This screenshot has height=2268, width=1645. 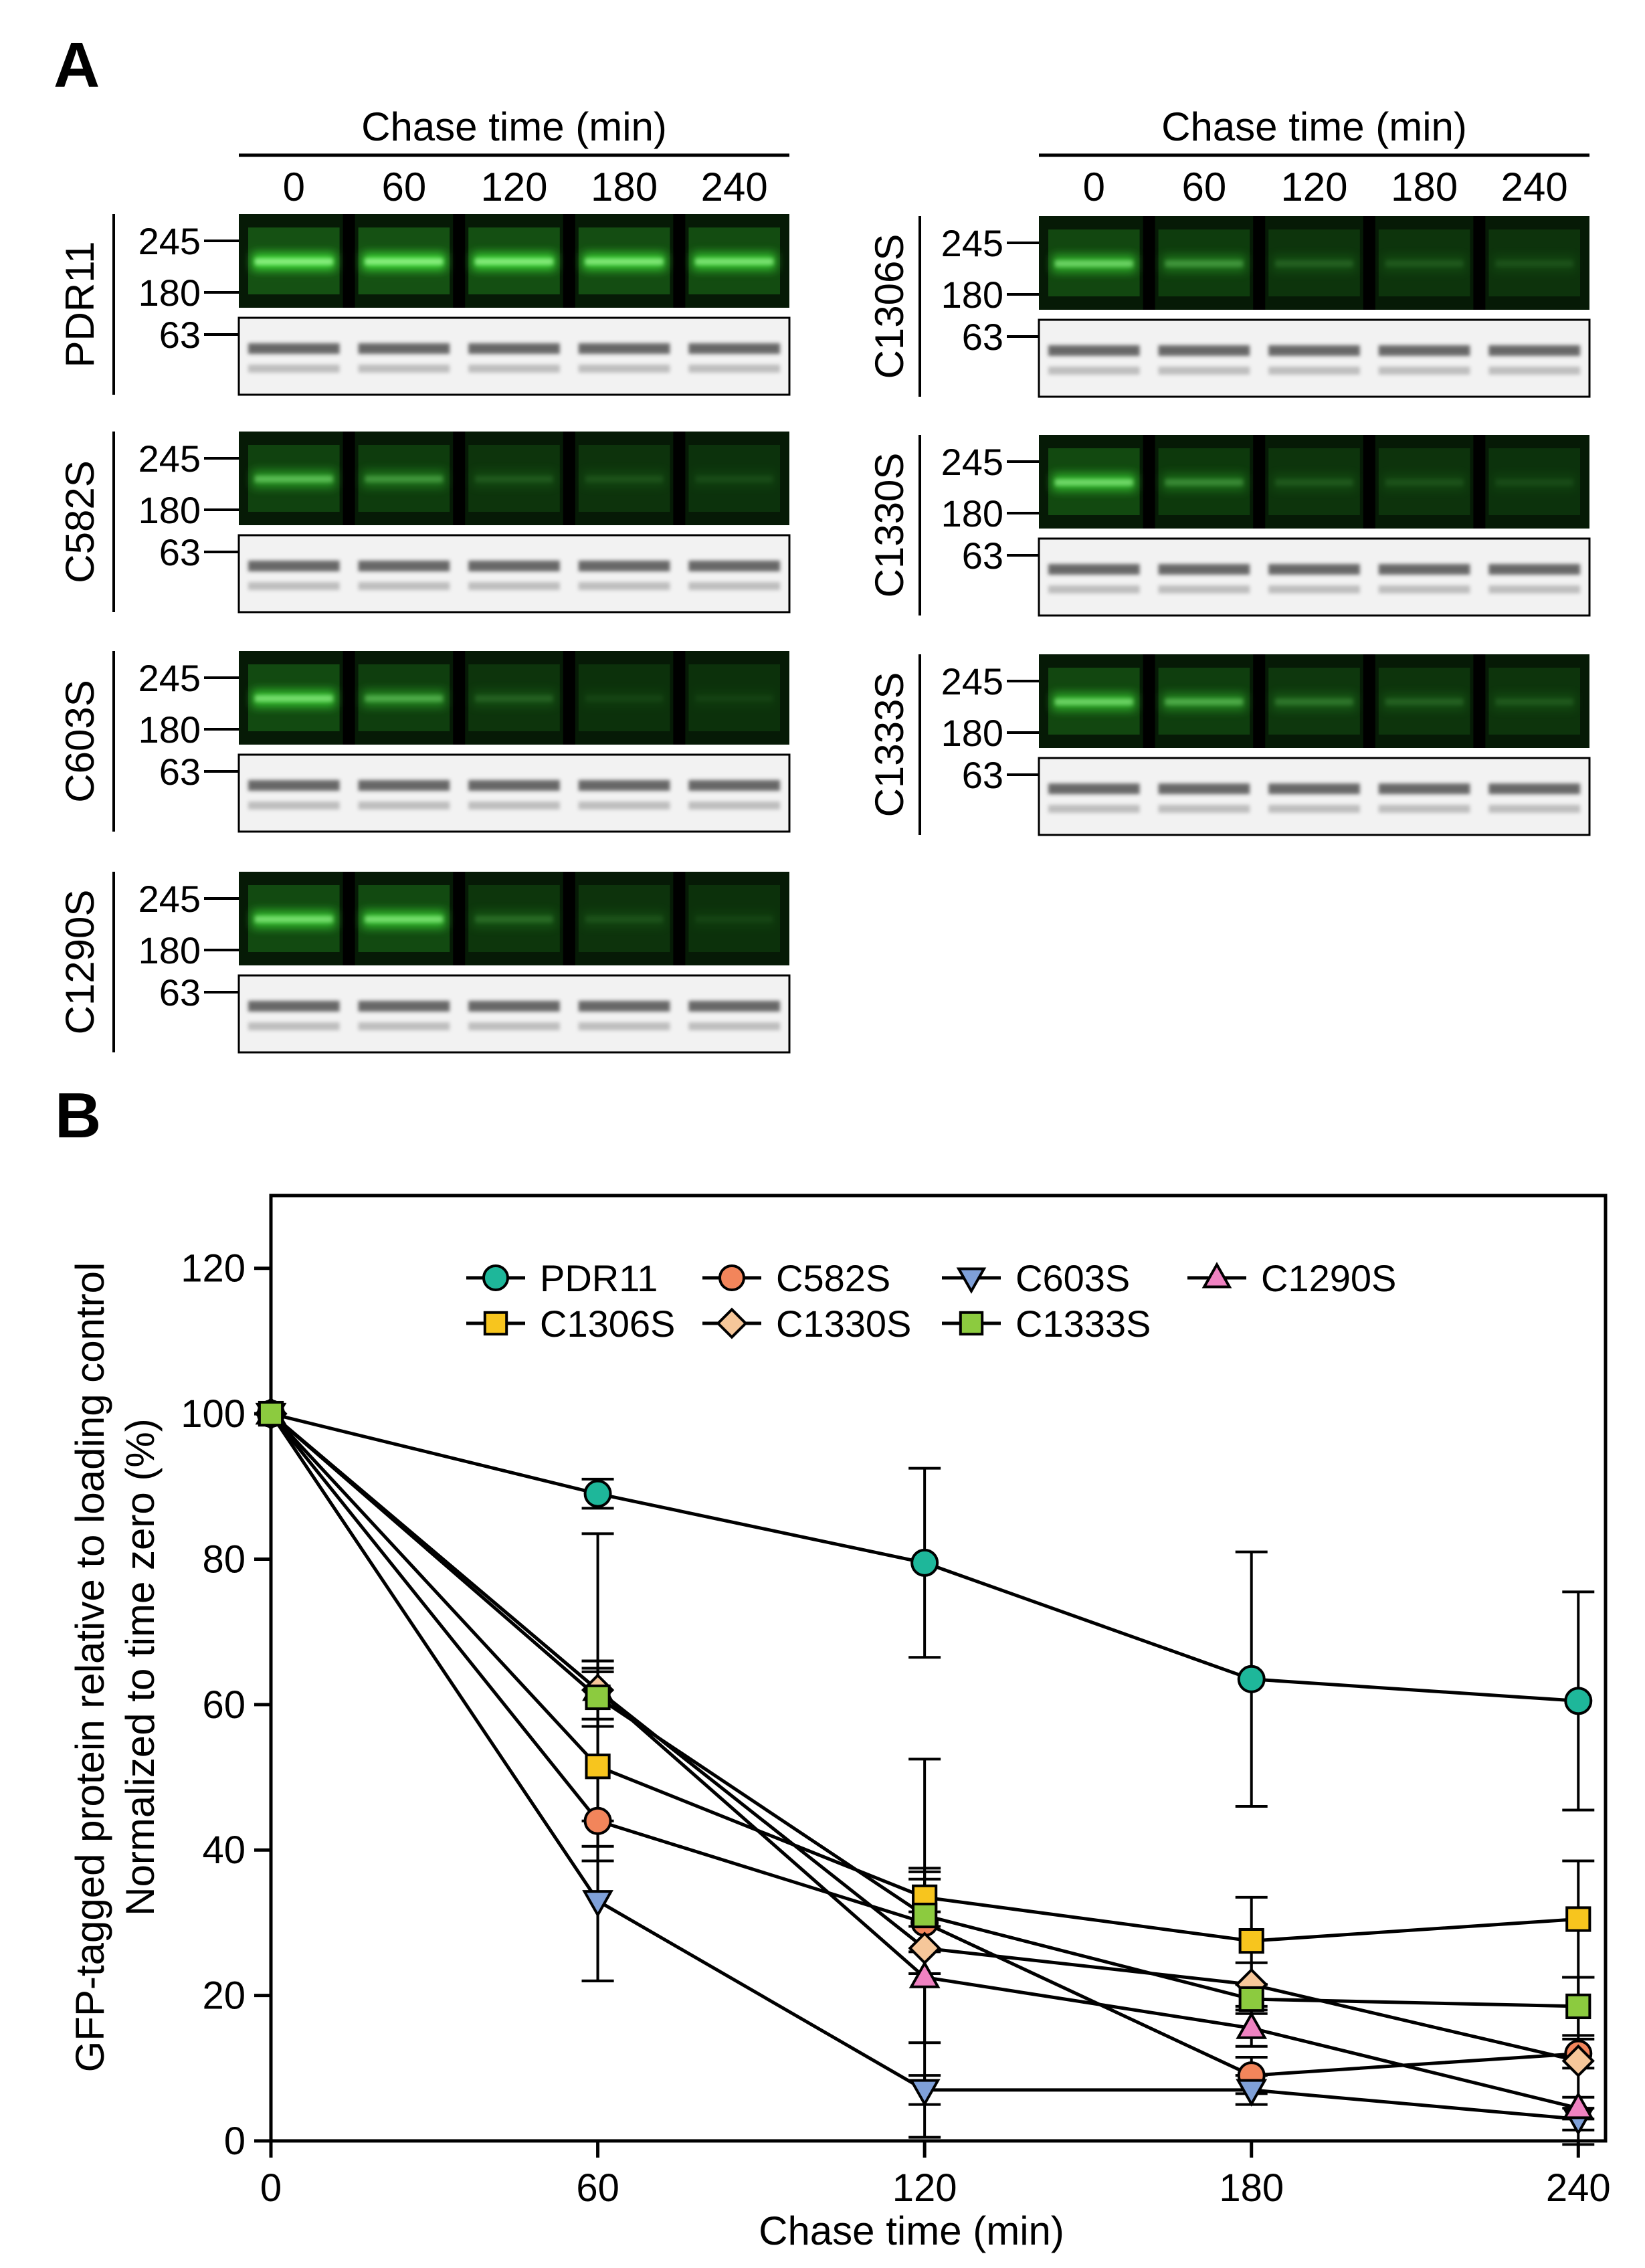 I want to click on panel-b-label: B, so click(x=78, y=1115).